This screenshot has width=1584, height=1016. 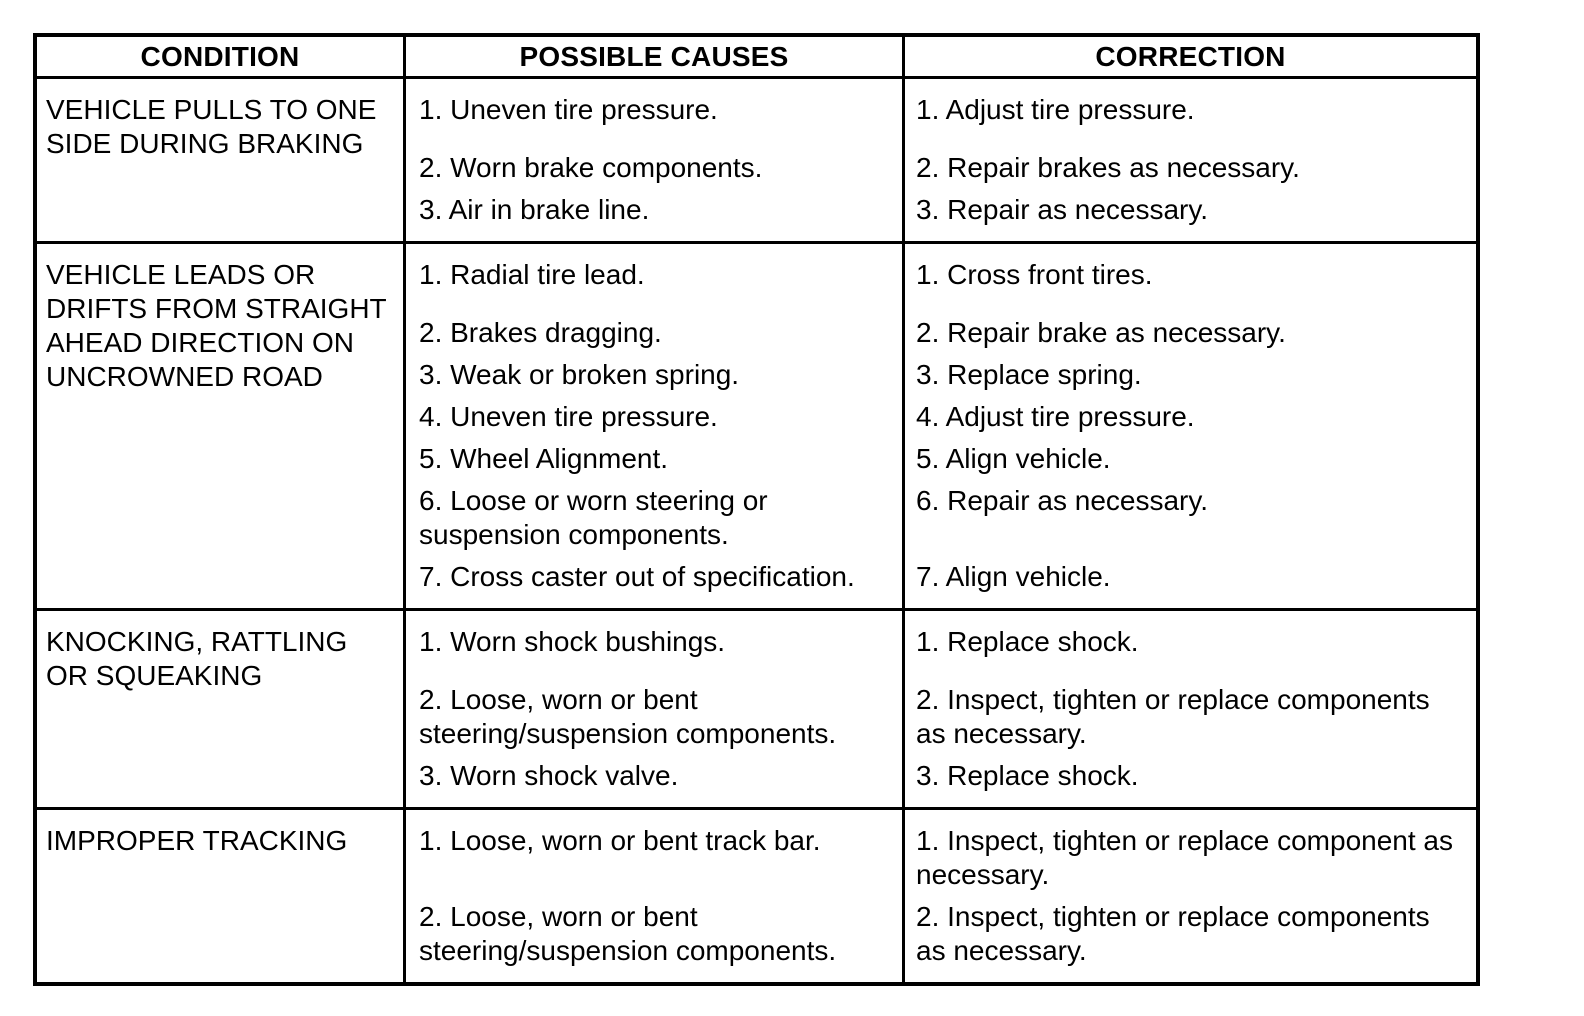 I want to click on cause-item: 1. Radial tire lead., so click(x=654, y=278).